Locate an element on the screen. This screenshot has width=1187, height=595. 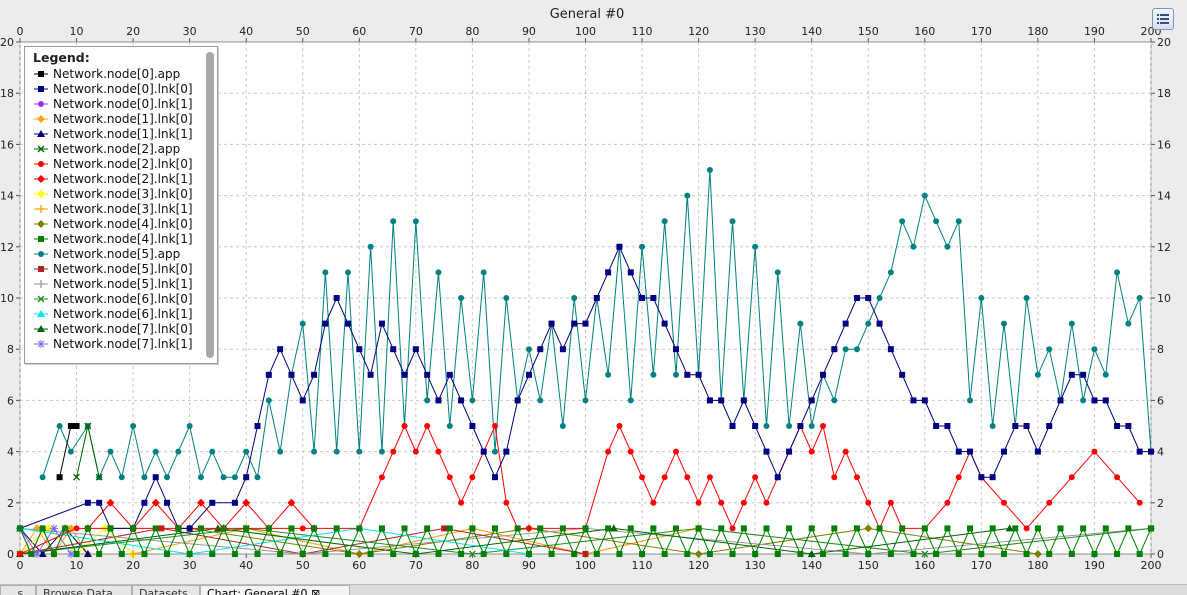
tab-previous: ...s is located at coordinates (18, 590).